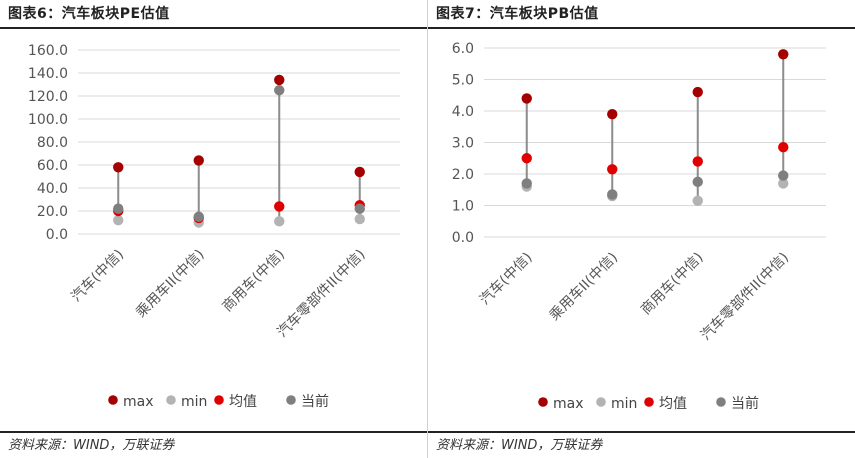  I want to click on chart-title: 图表6：汽车板块PE估值, so click(89, 14).